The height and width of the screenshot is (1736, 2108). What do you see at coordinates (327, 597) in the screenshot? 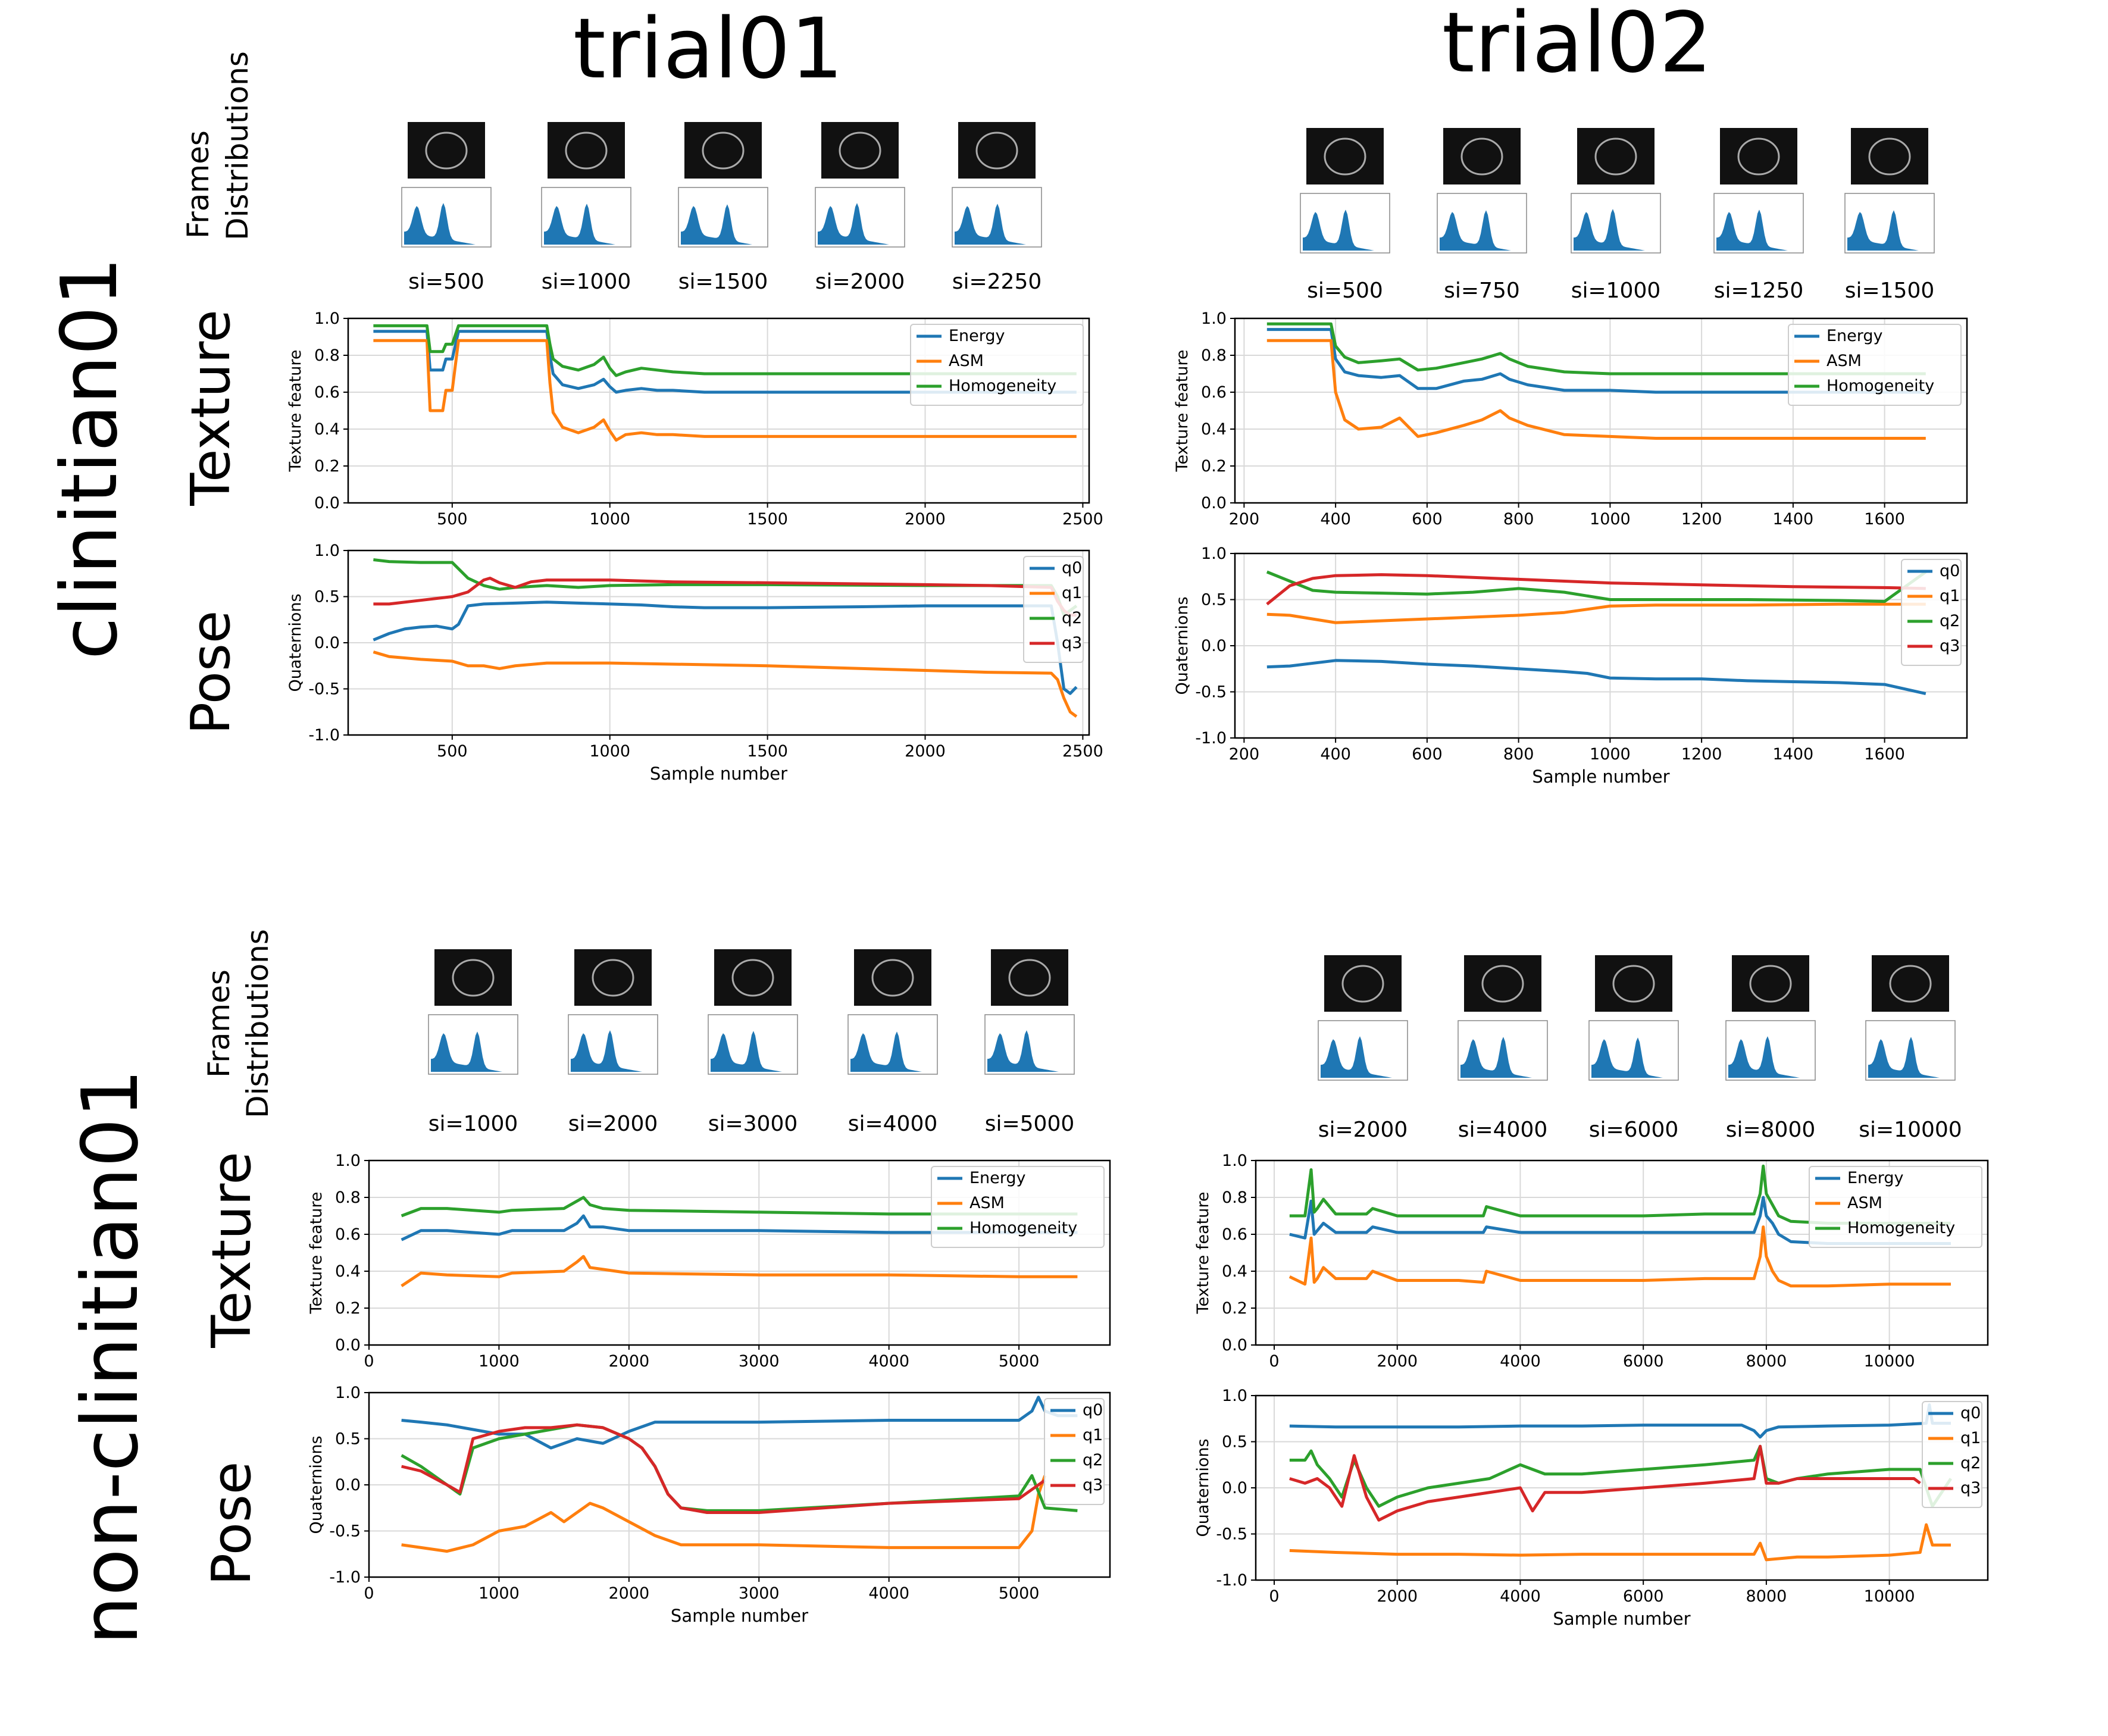
I see `y-tick-label: 0.5` at bounding box center [327, 597].